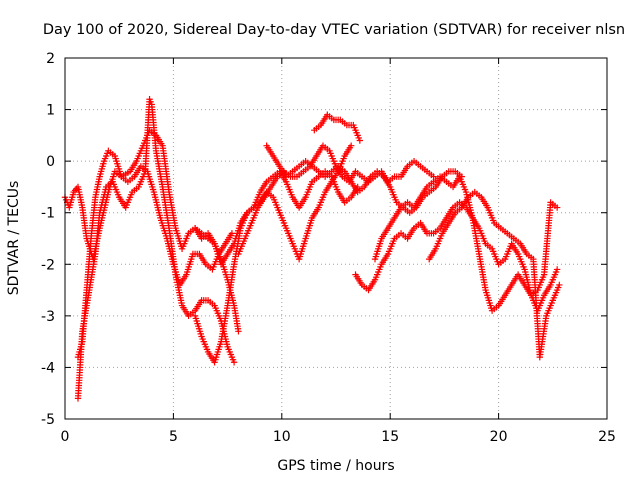 The image size is (640, 480). What do you see at coordinates (48, 214) in the screenshot?
I see `y-tick-label: -1` at bounding box center [48, 214].